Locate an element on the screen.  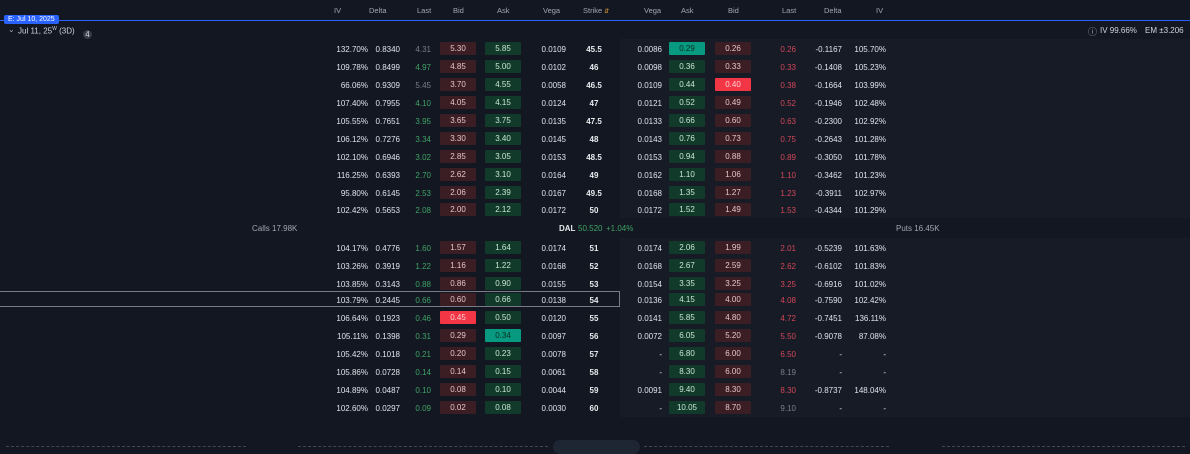
call-bid: 0.02 is located at coordinates (458, 407).